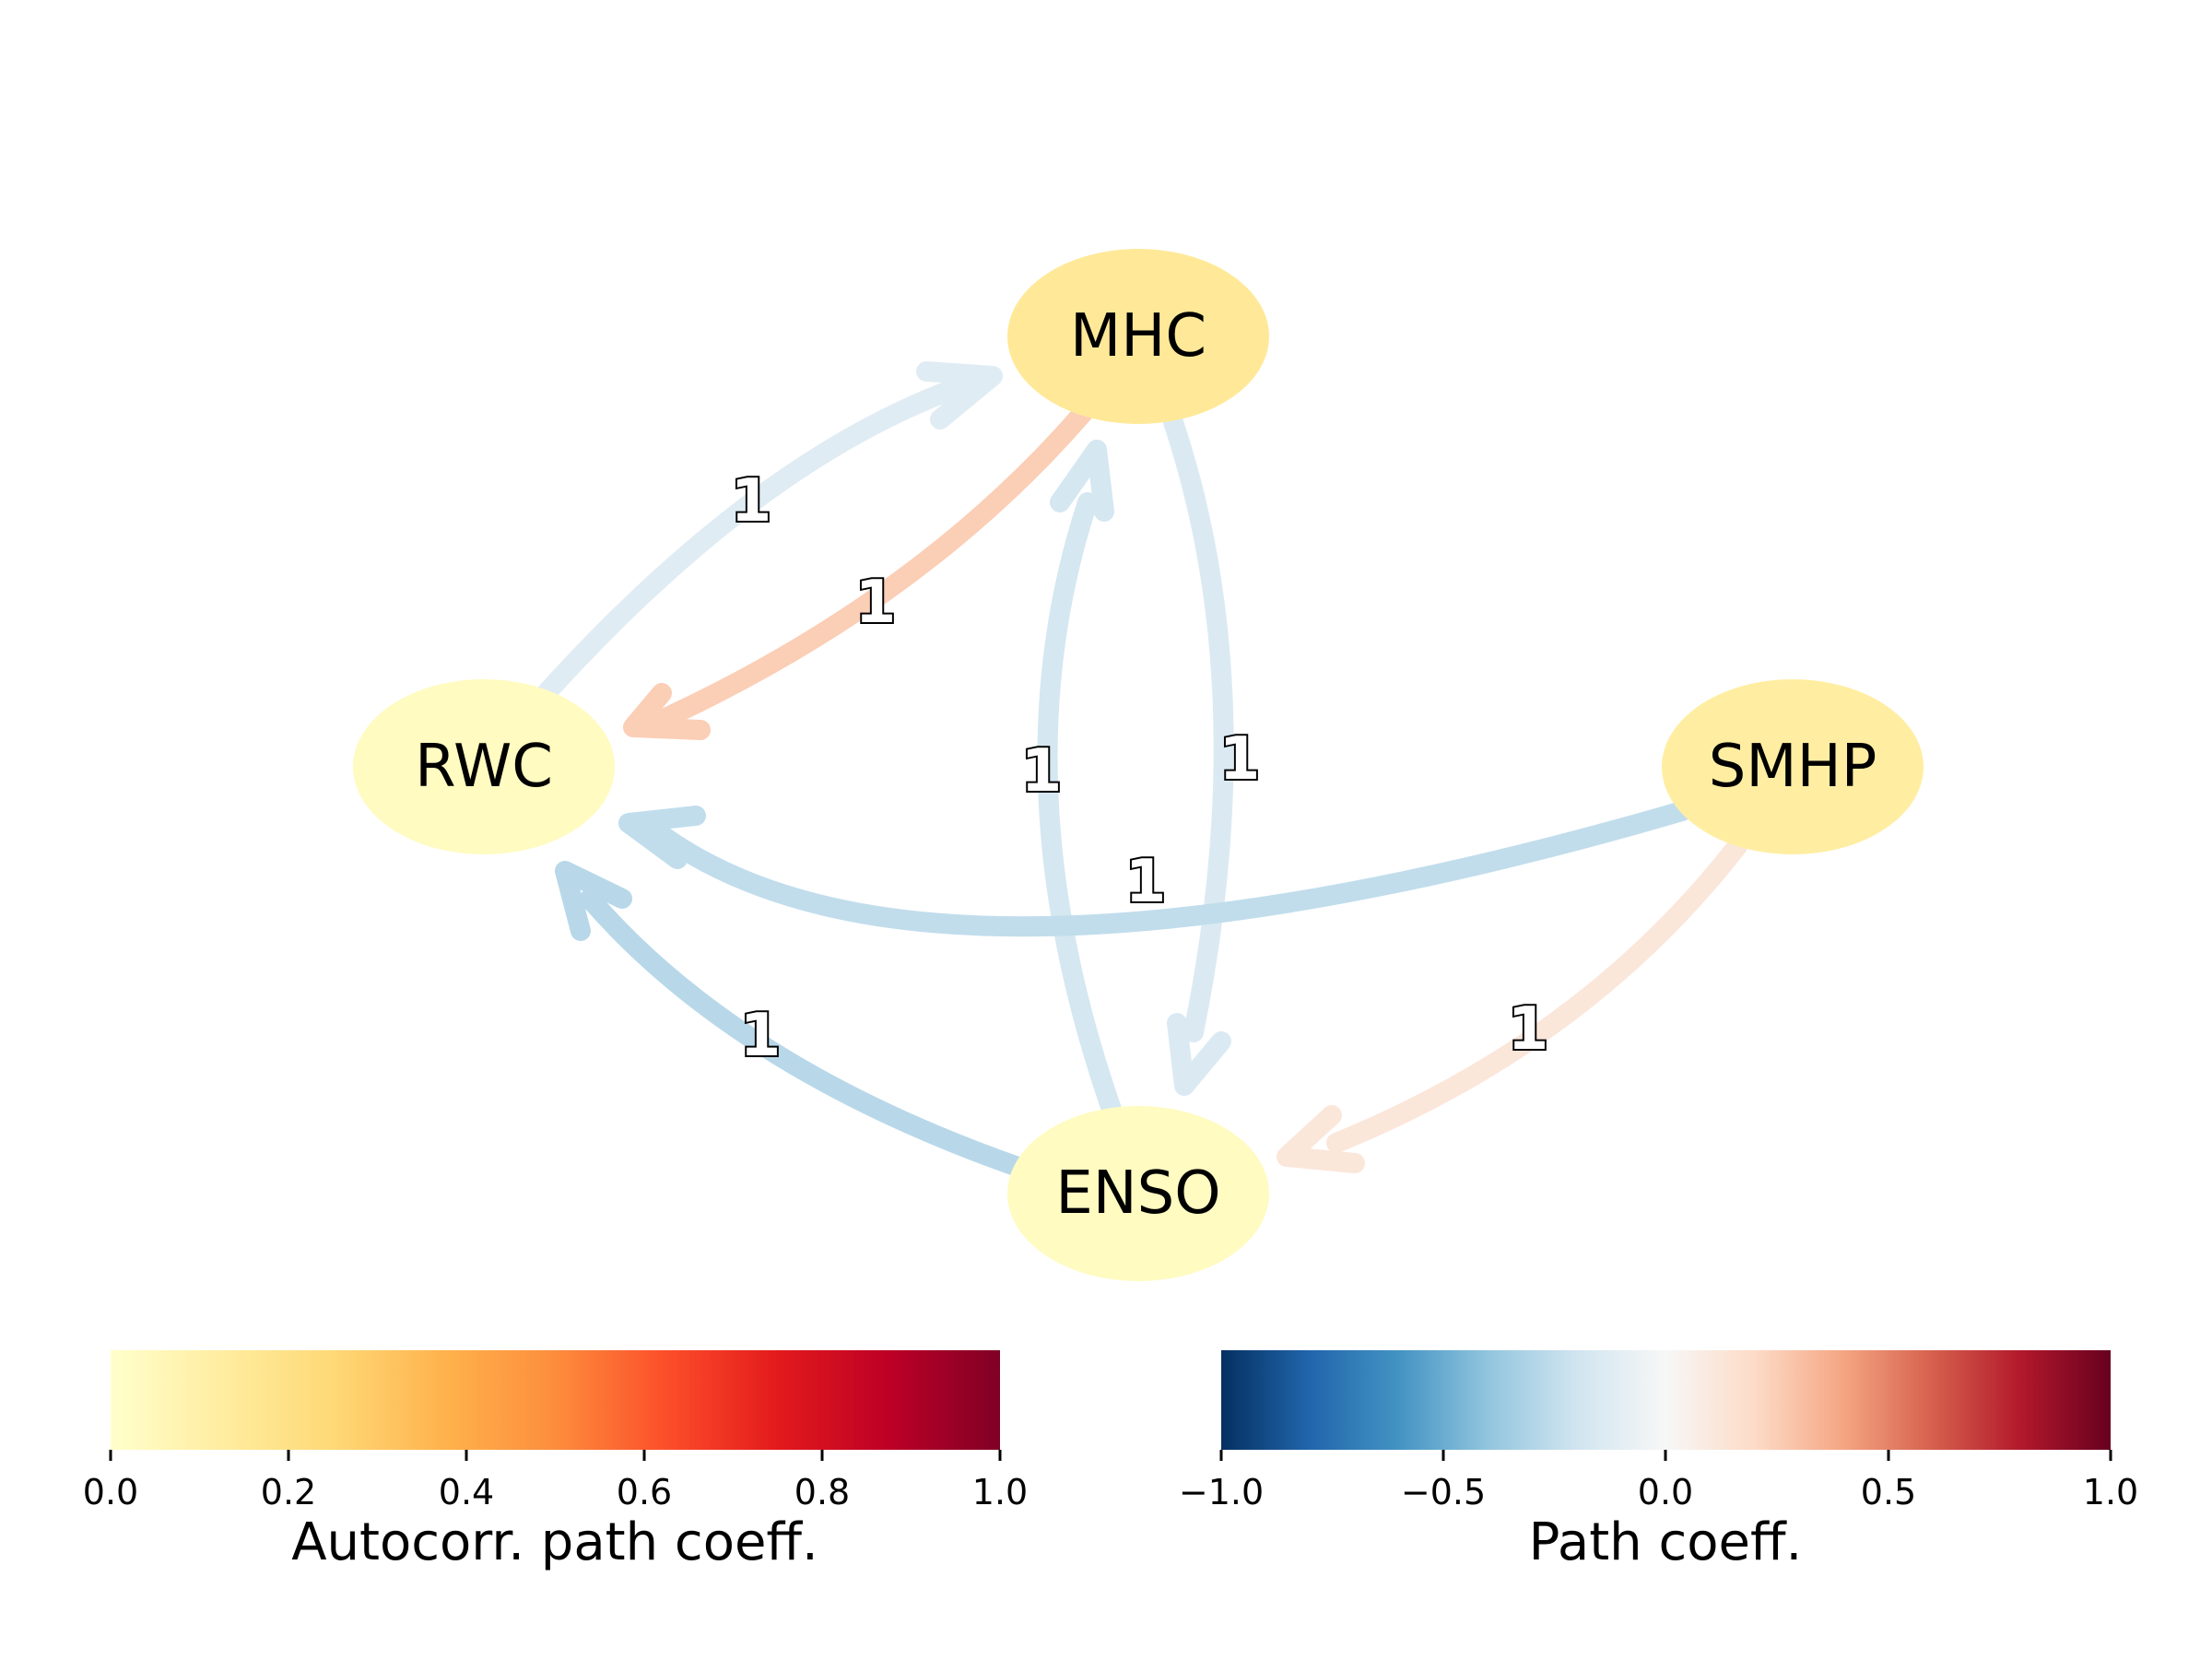 Image resolution: width=2212 pixels, height=1659 pixels. I want to click on edge-smhp-to-enso: 1, so click(1512, 1004).